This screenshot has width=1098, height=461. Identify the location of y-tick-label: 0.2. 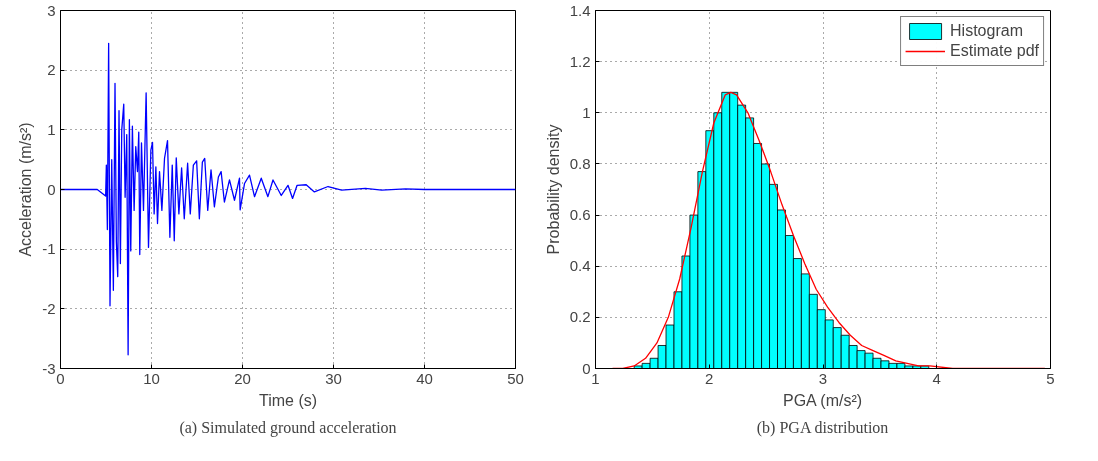
(580, 317).